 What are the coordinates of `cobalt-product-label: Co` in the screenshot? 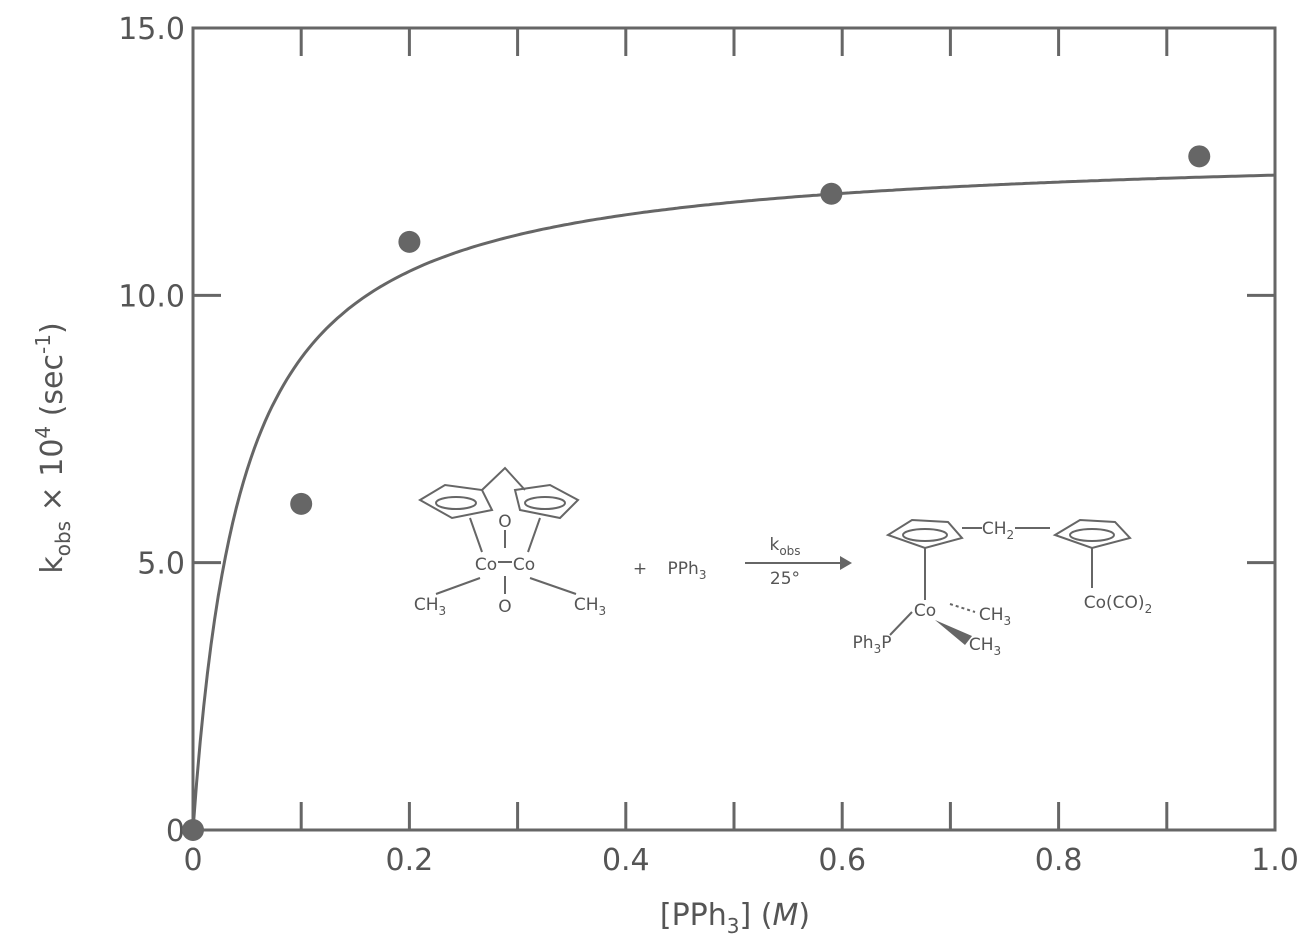 It's located at (925, 611).